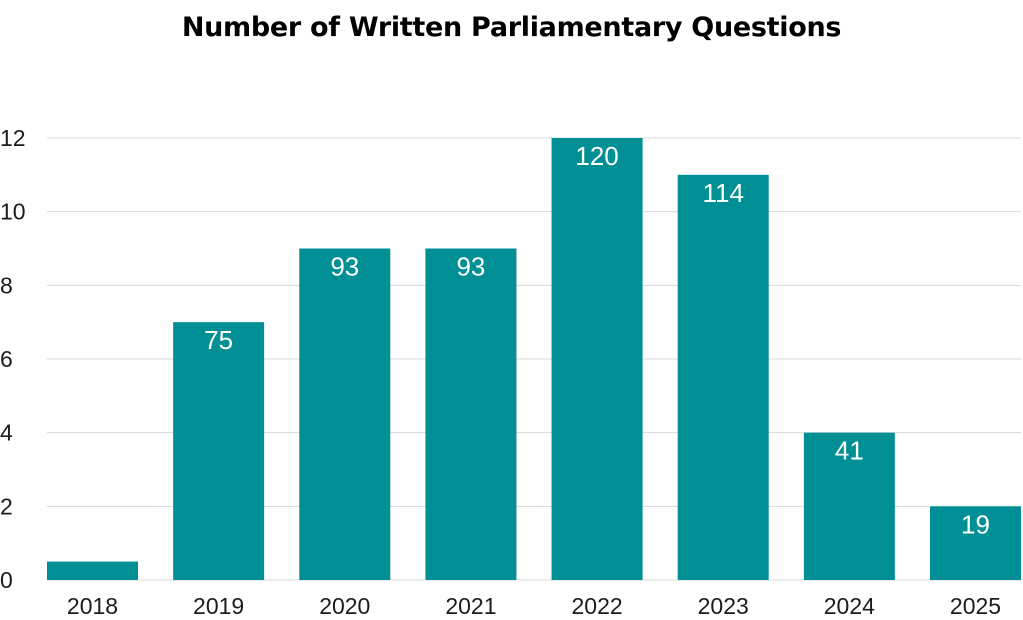 The height and width of the screenshot is (620, 1023). I want to click on x-tick-label: 2019, so click(218, 606).